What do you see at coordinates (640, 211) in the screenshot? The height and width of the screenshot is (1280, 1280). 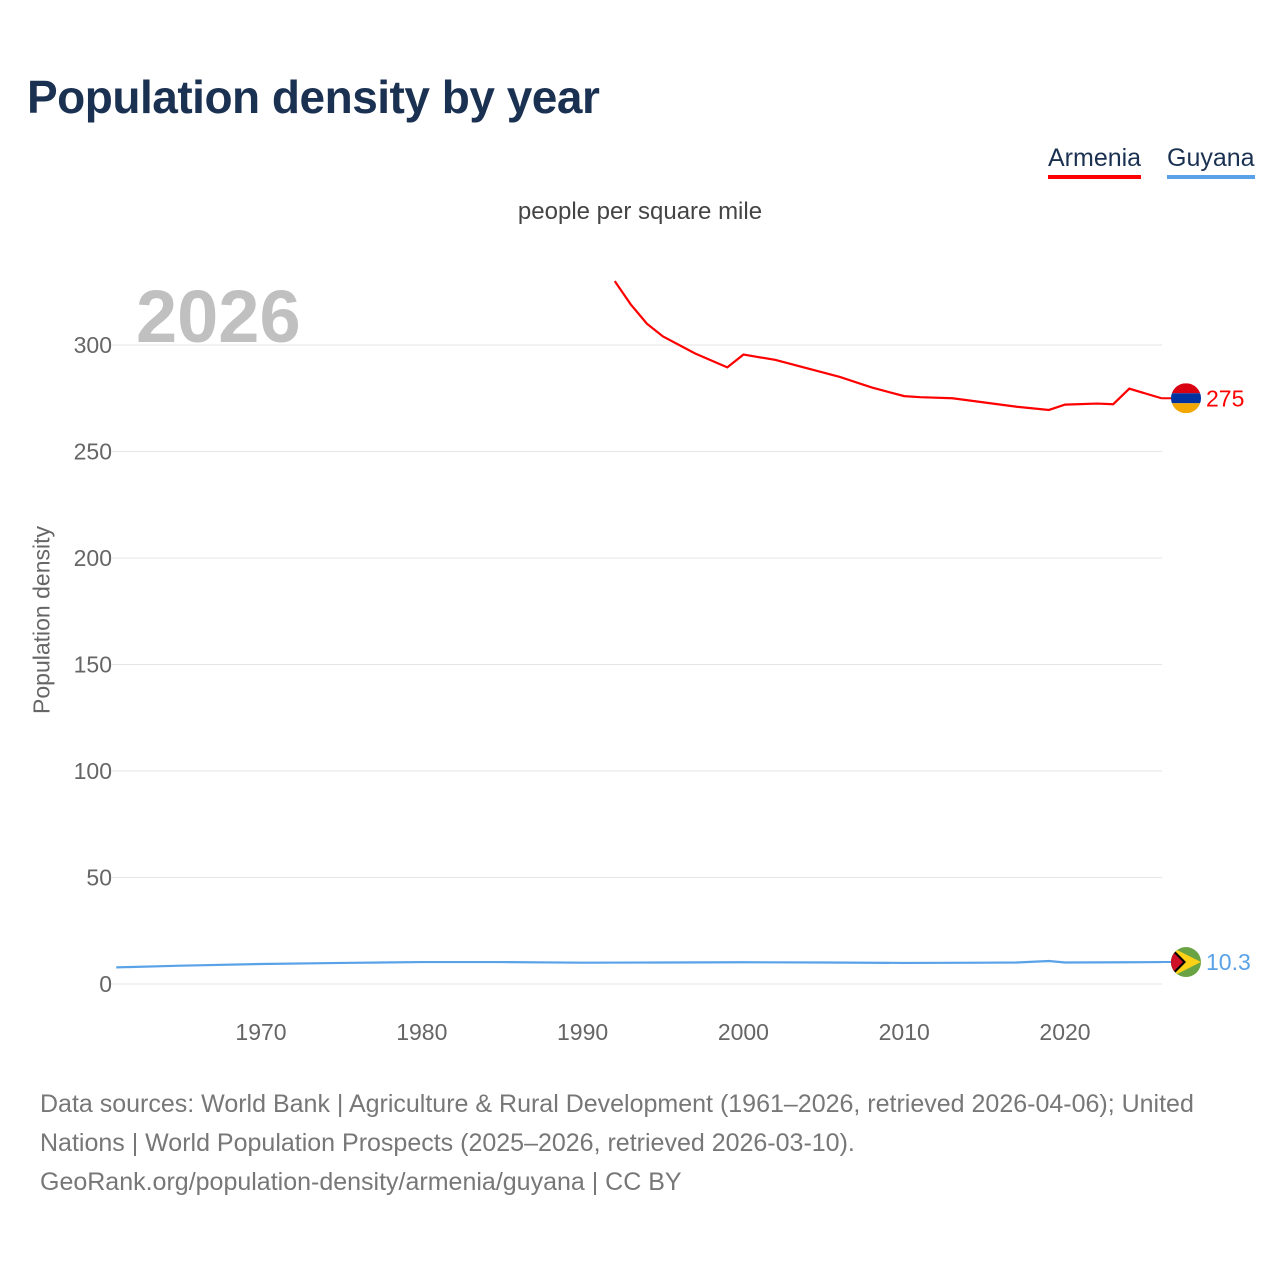 I see `chart-subtitle: people per square mile` at bounding box center [640, 211].